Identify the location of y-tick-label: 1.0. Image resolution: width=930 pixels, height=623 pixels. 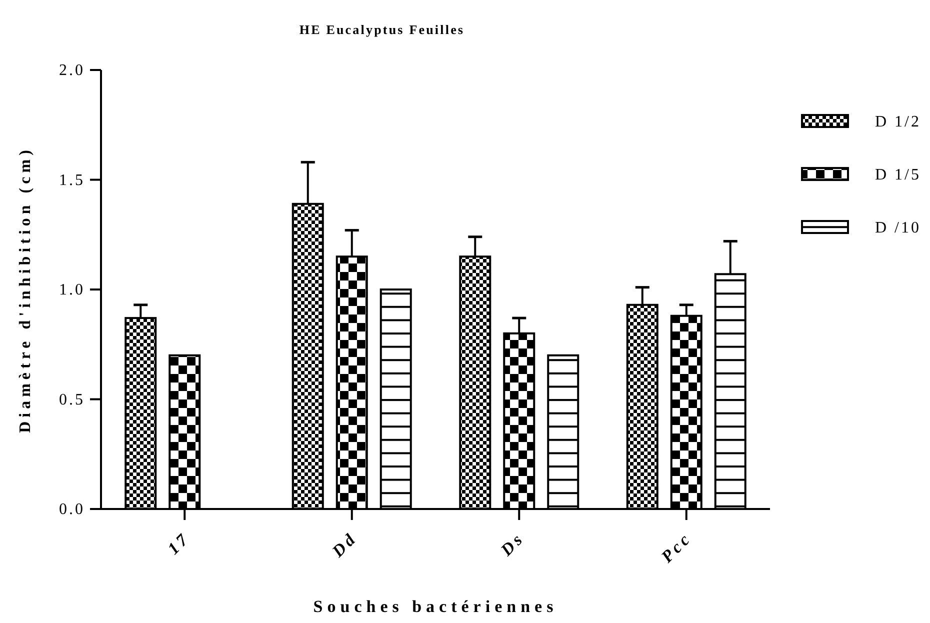
(72, 290).